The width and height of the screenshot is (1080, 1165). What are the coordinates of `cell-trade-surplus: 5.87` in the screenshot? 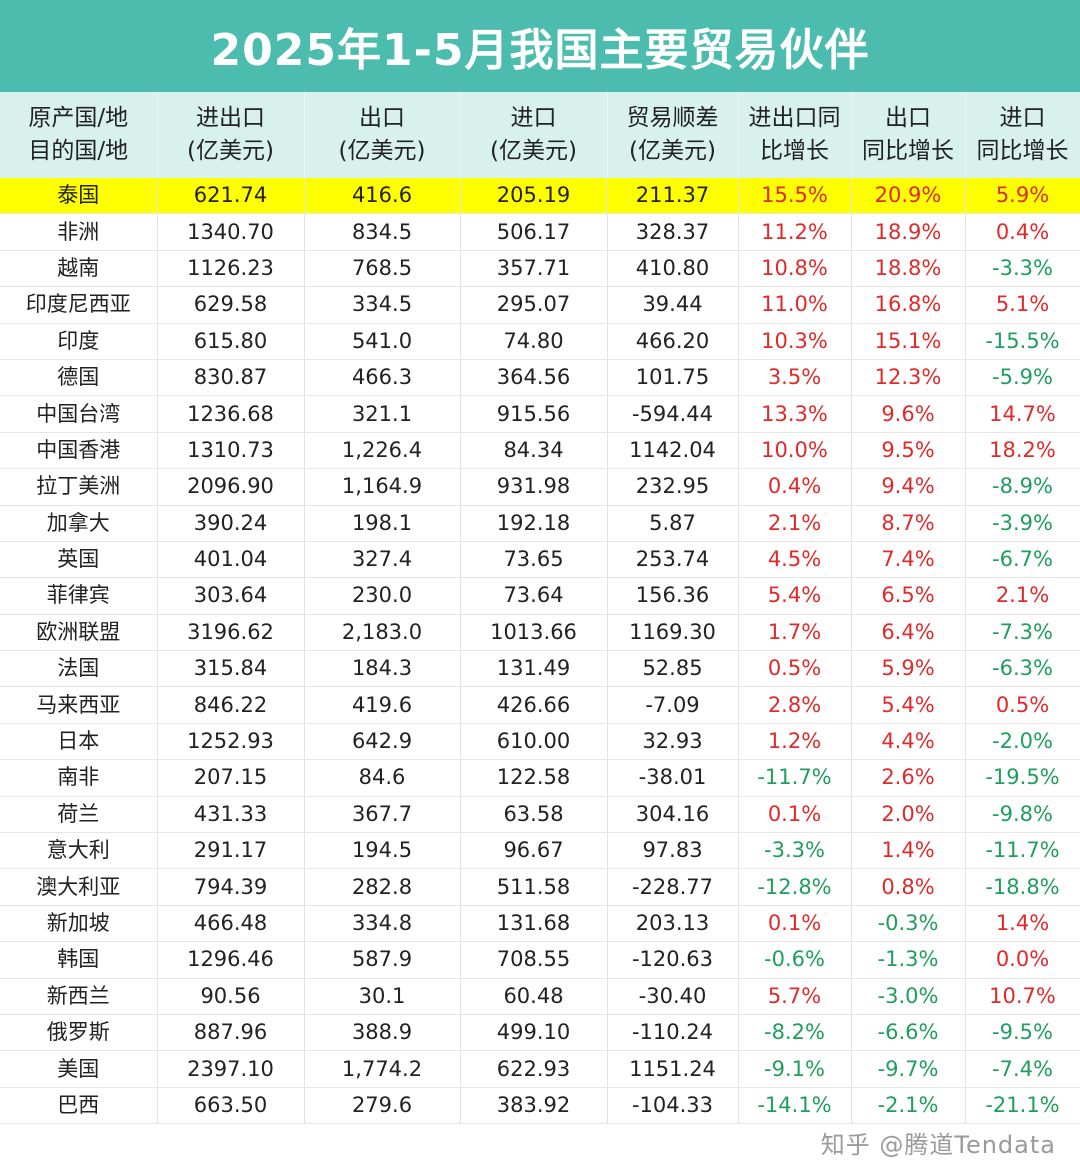 It's located at (673, 523).